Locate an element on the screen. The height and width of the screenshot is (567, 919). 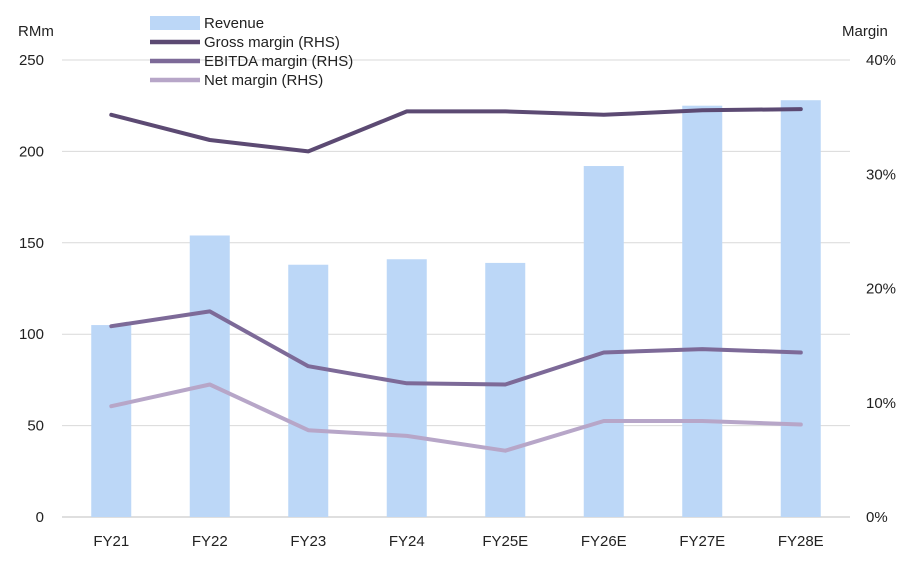
legend-label: Revenue is located at coordinates (234, 23).